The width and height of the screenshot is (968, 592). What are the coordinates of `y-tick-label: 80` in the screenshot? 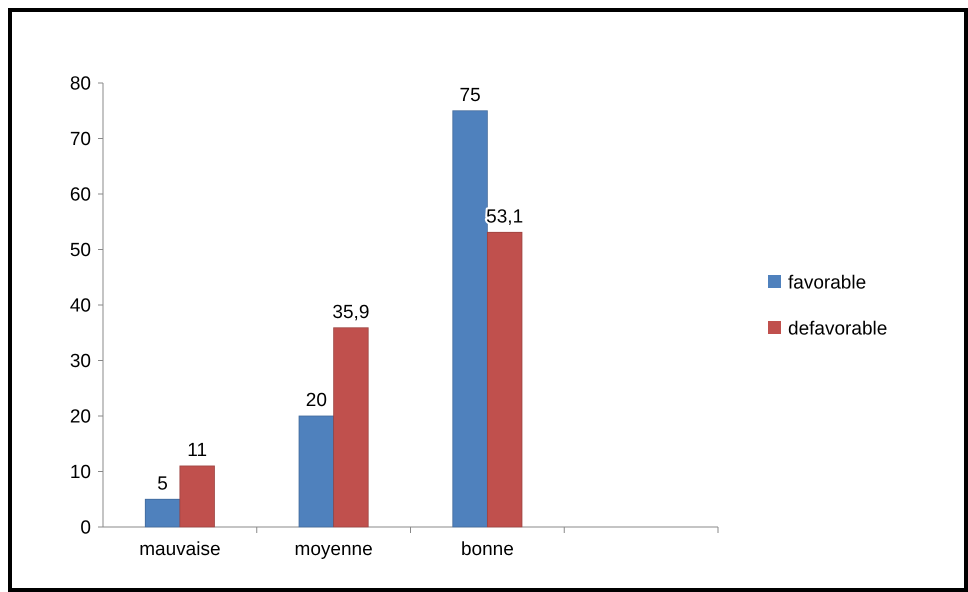 It's located at (80, 84).